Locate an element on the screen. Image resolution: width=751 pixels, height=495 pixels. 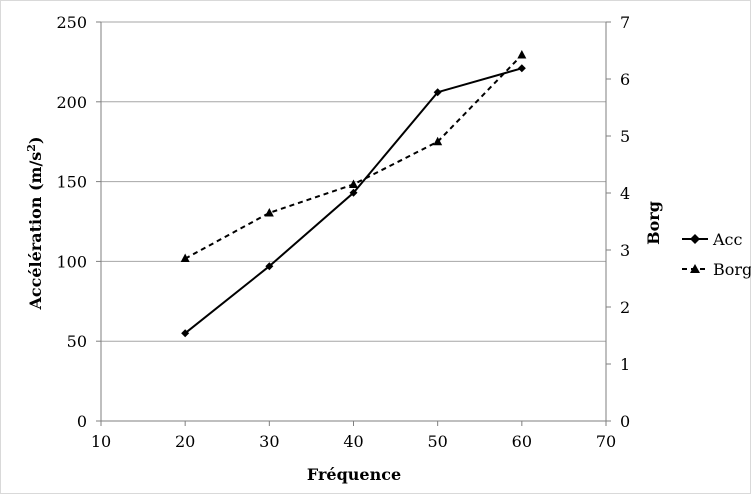
y-tick-label: 250 is located at coordinates (71, 22).